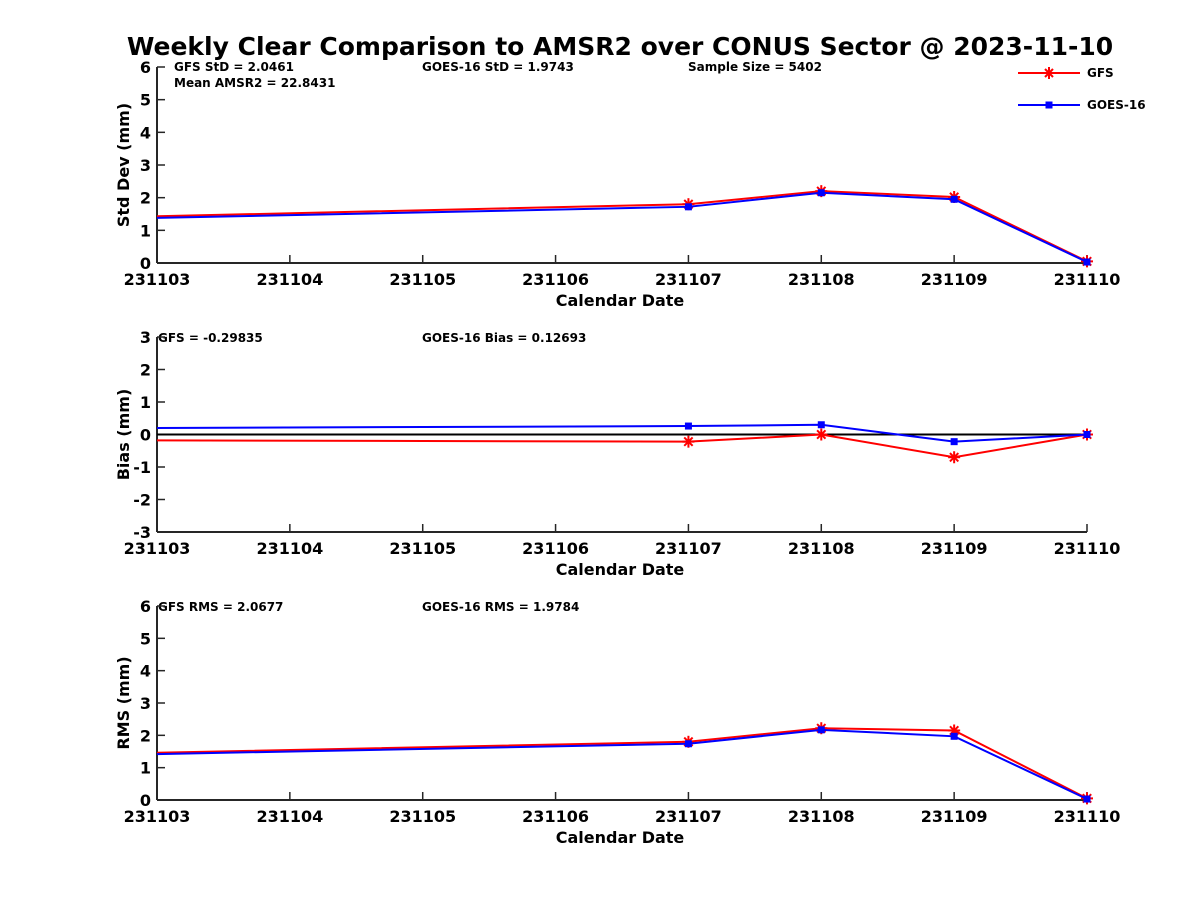  I want to click on legend-gfs-marker, so click(1049, 73).